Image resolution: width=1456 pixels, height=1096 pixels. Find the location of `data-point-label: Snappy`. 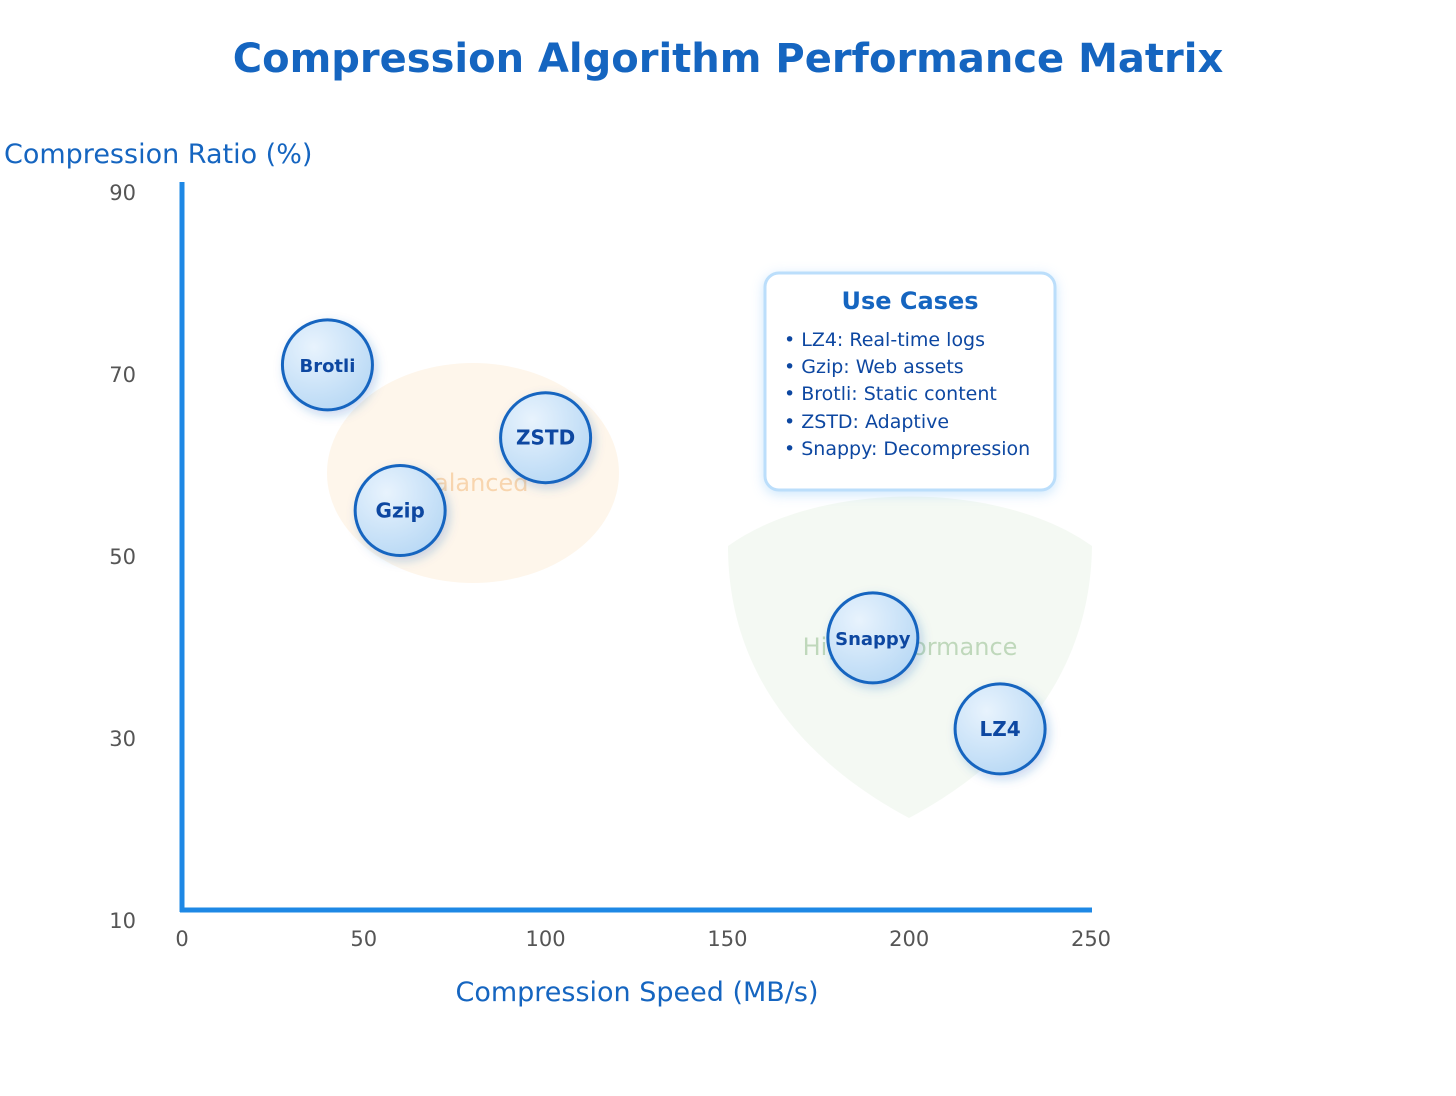

data-point-label: Snappy is located at coordinates (873, 639).